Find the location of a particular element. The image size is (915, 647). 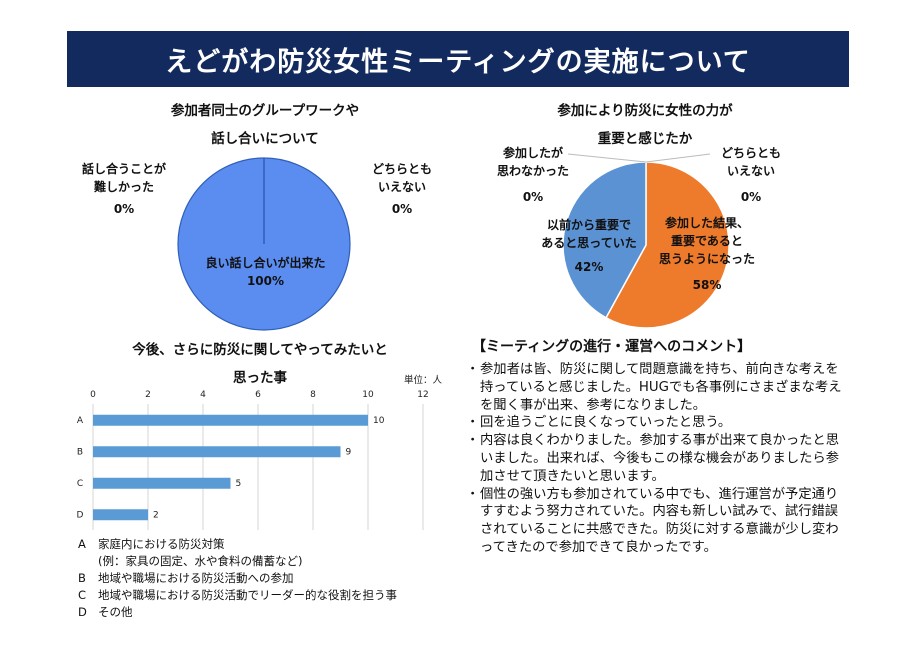

bar-legend-item: (例：家具の固定、水や食料の備蓄など) is located at coordinates (268, 561).